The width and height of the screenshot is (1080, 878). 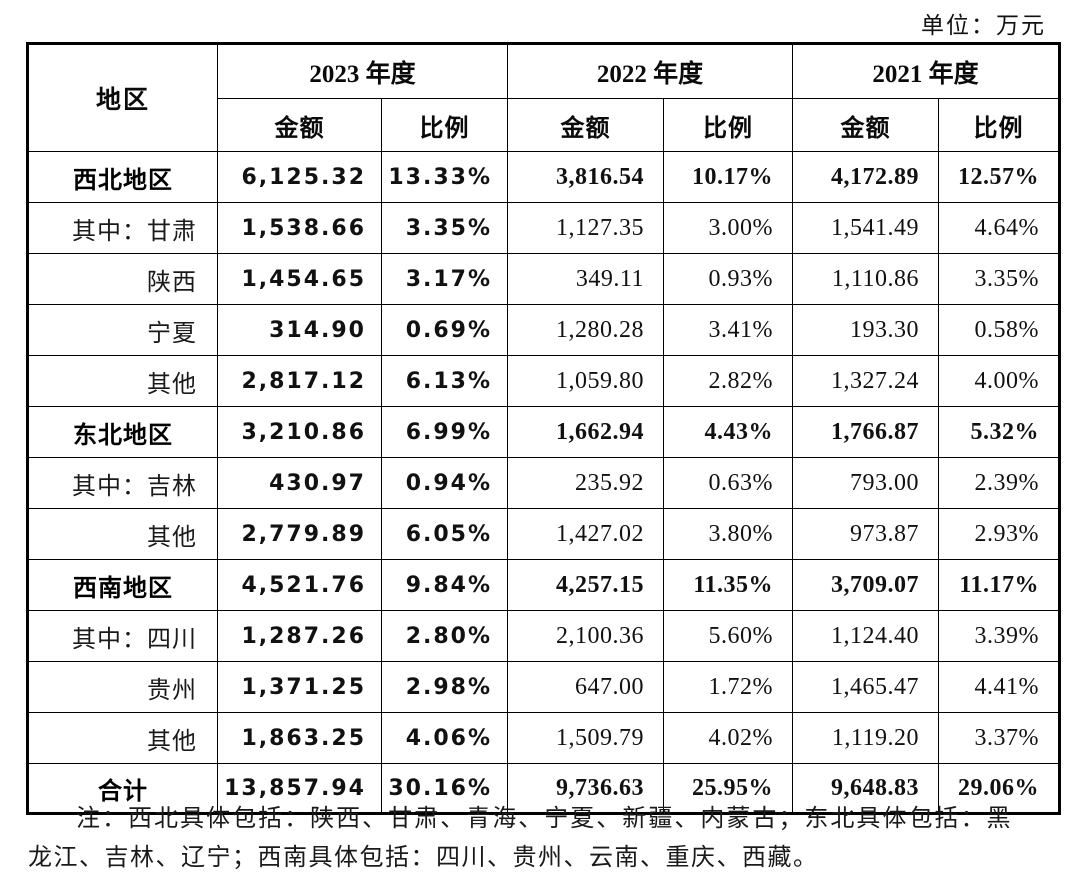 What do you see at coordinates (866, 432) in the screenshot?
I see `amount-cell: 1,766.87` at bounding box center [866, 432].